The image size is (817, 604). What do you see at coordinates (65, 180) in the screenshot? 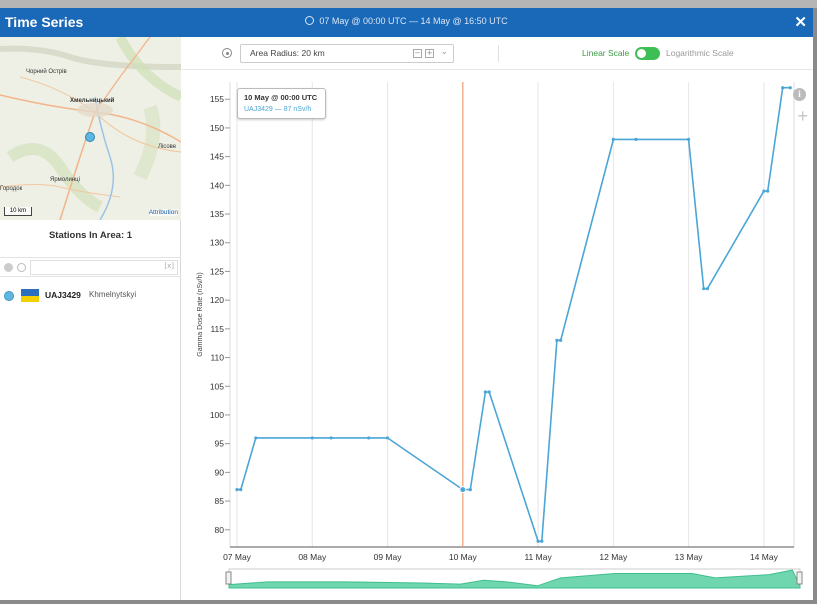
I see `map-label: Ярмолинці` at bounding box center [65, 180].